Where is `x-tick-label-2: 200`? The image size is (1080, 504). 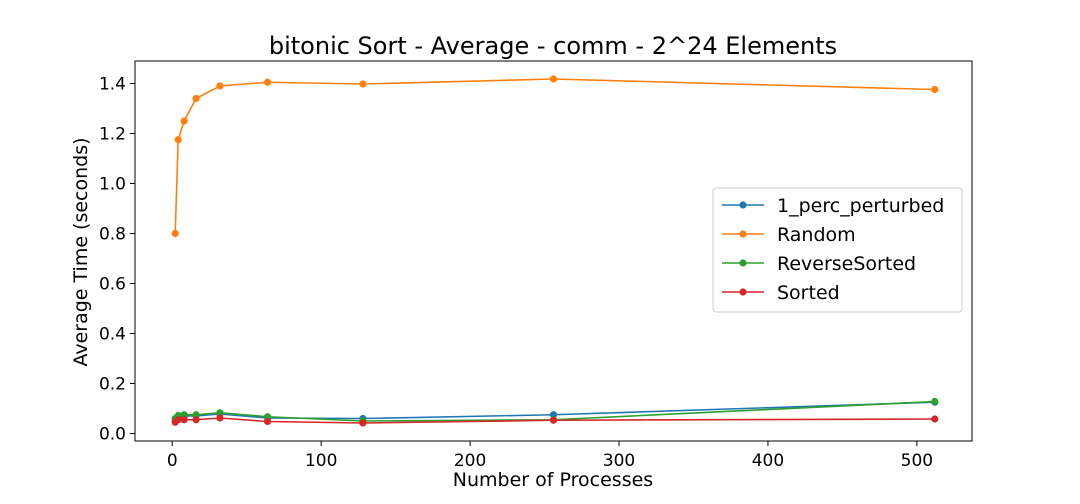 x-tick-label-2: 200 is located at coordinates (470, 461).